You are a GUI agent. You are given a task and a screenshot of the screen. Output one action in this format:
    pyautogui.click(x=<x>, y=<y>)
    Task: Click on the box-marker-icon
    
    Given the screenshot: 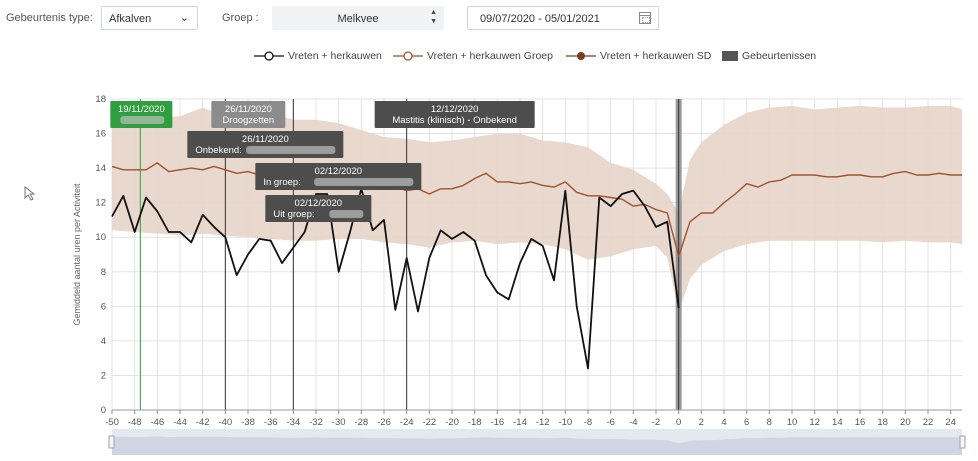 What is the action you would take?
    pyautogui.click(x=730, y=56)
    